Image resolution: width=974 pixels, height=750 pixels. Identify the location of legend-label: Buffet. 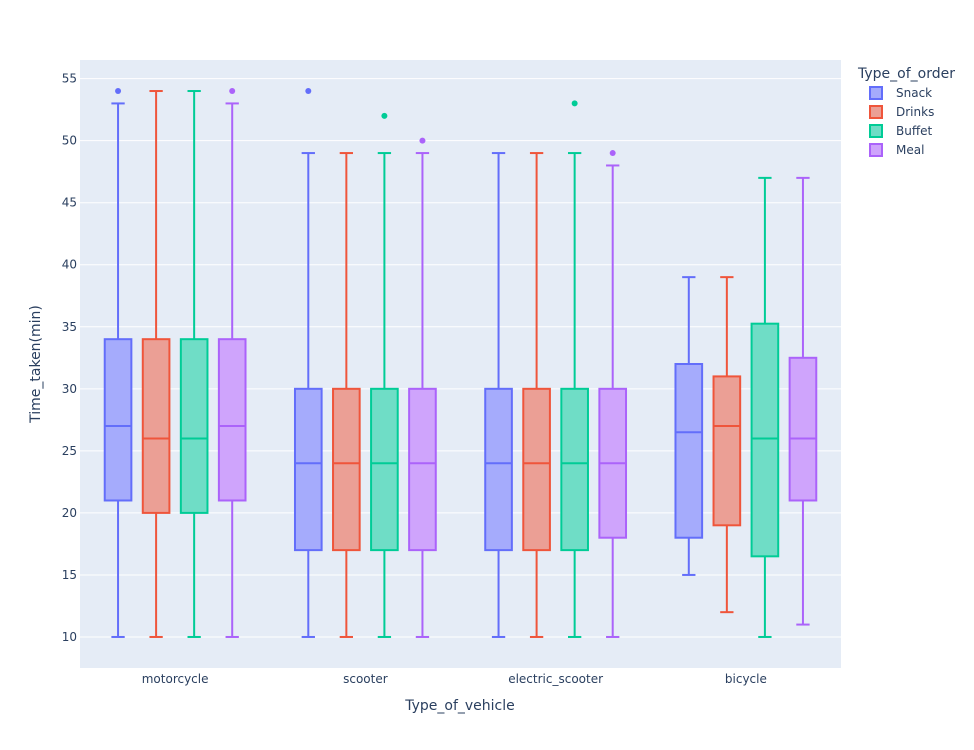
(914, 131).